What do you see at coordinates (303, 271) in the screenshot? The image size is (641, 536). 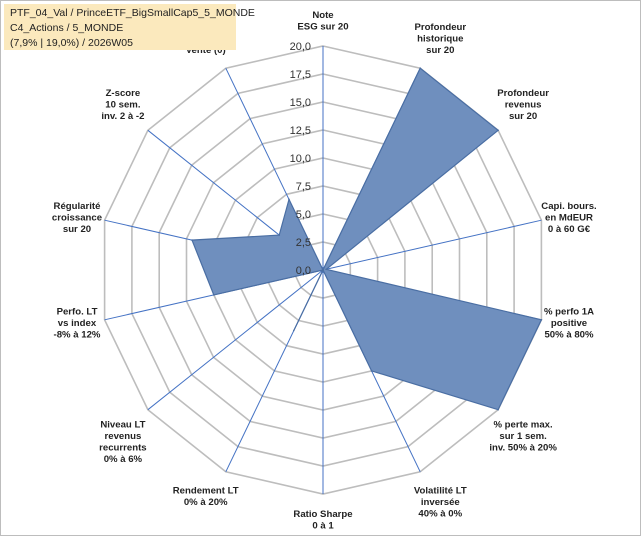 I see `tick-label: 0,0` at bounding box center [303, 271].